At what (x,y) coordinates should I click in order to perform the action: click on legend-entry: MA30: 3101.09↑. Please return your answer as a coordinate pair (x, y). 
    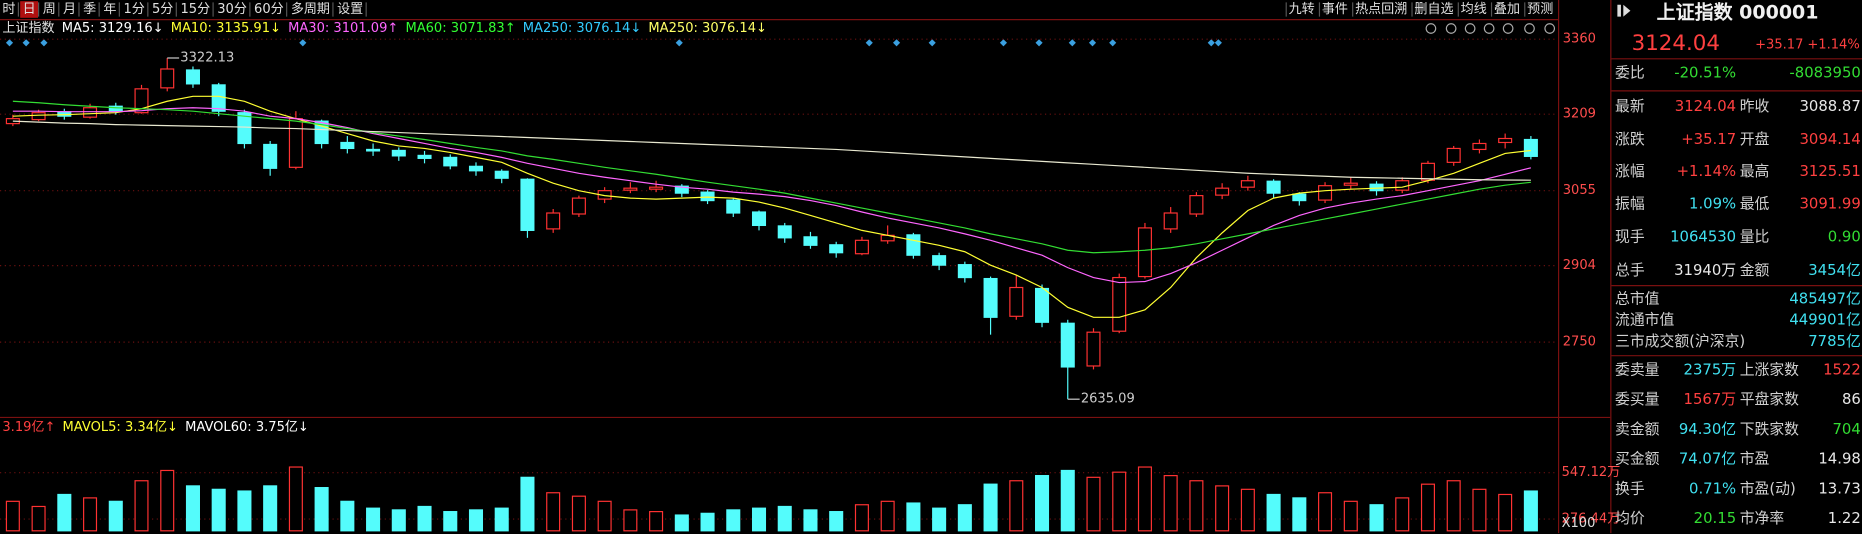
    Looking at the image, I should click on (343, 28).